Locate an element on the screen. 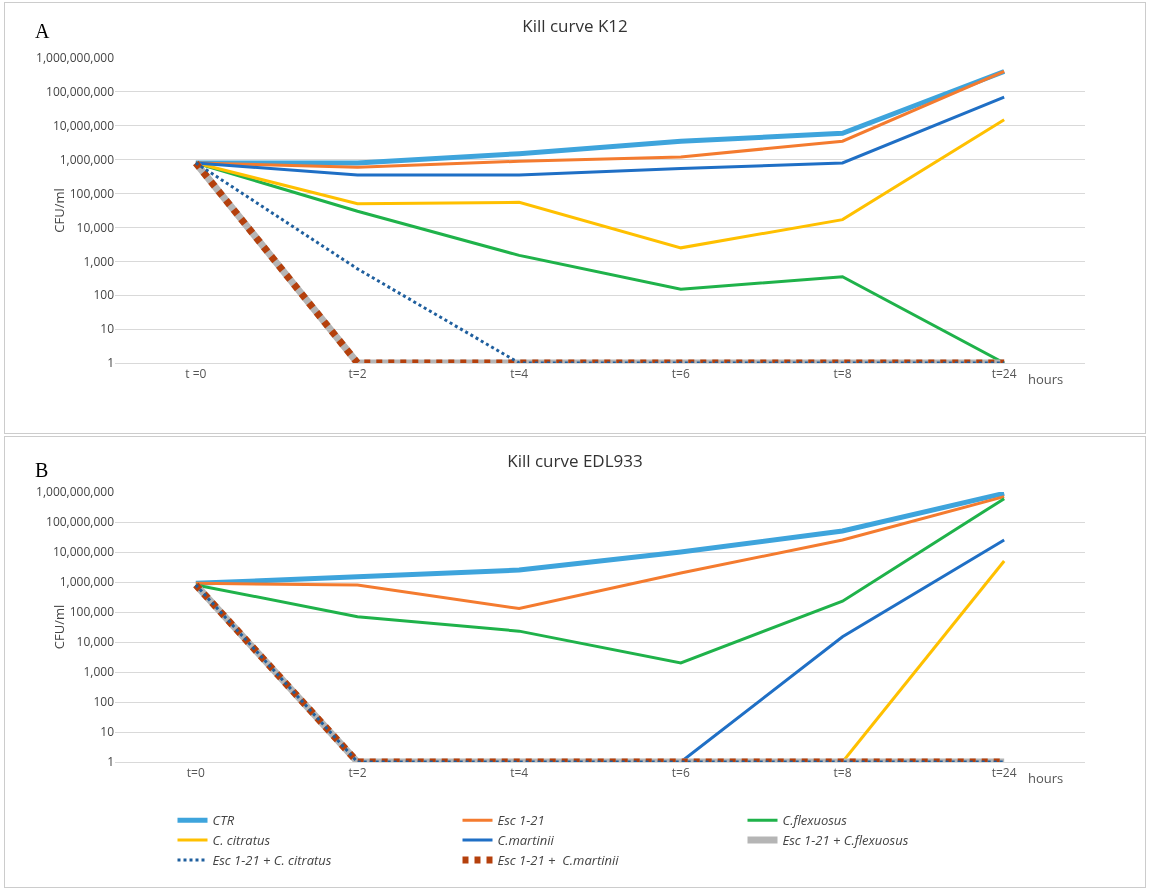 This screenshot has width=1149, height=893. text: B is located at coordinates (42, 470).